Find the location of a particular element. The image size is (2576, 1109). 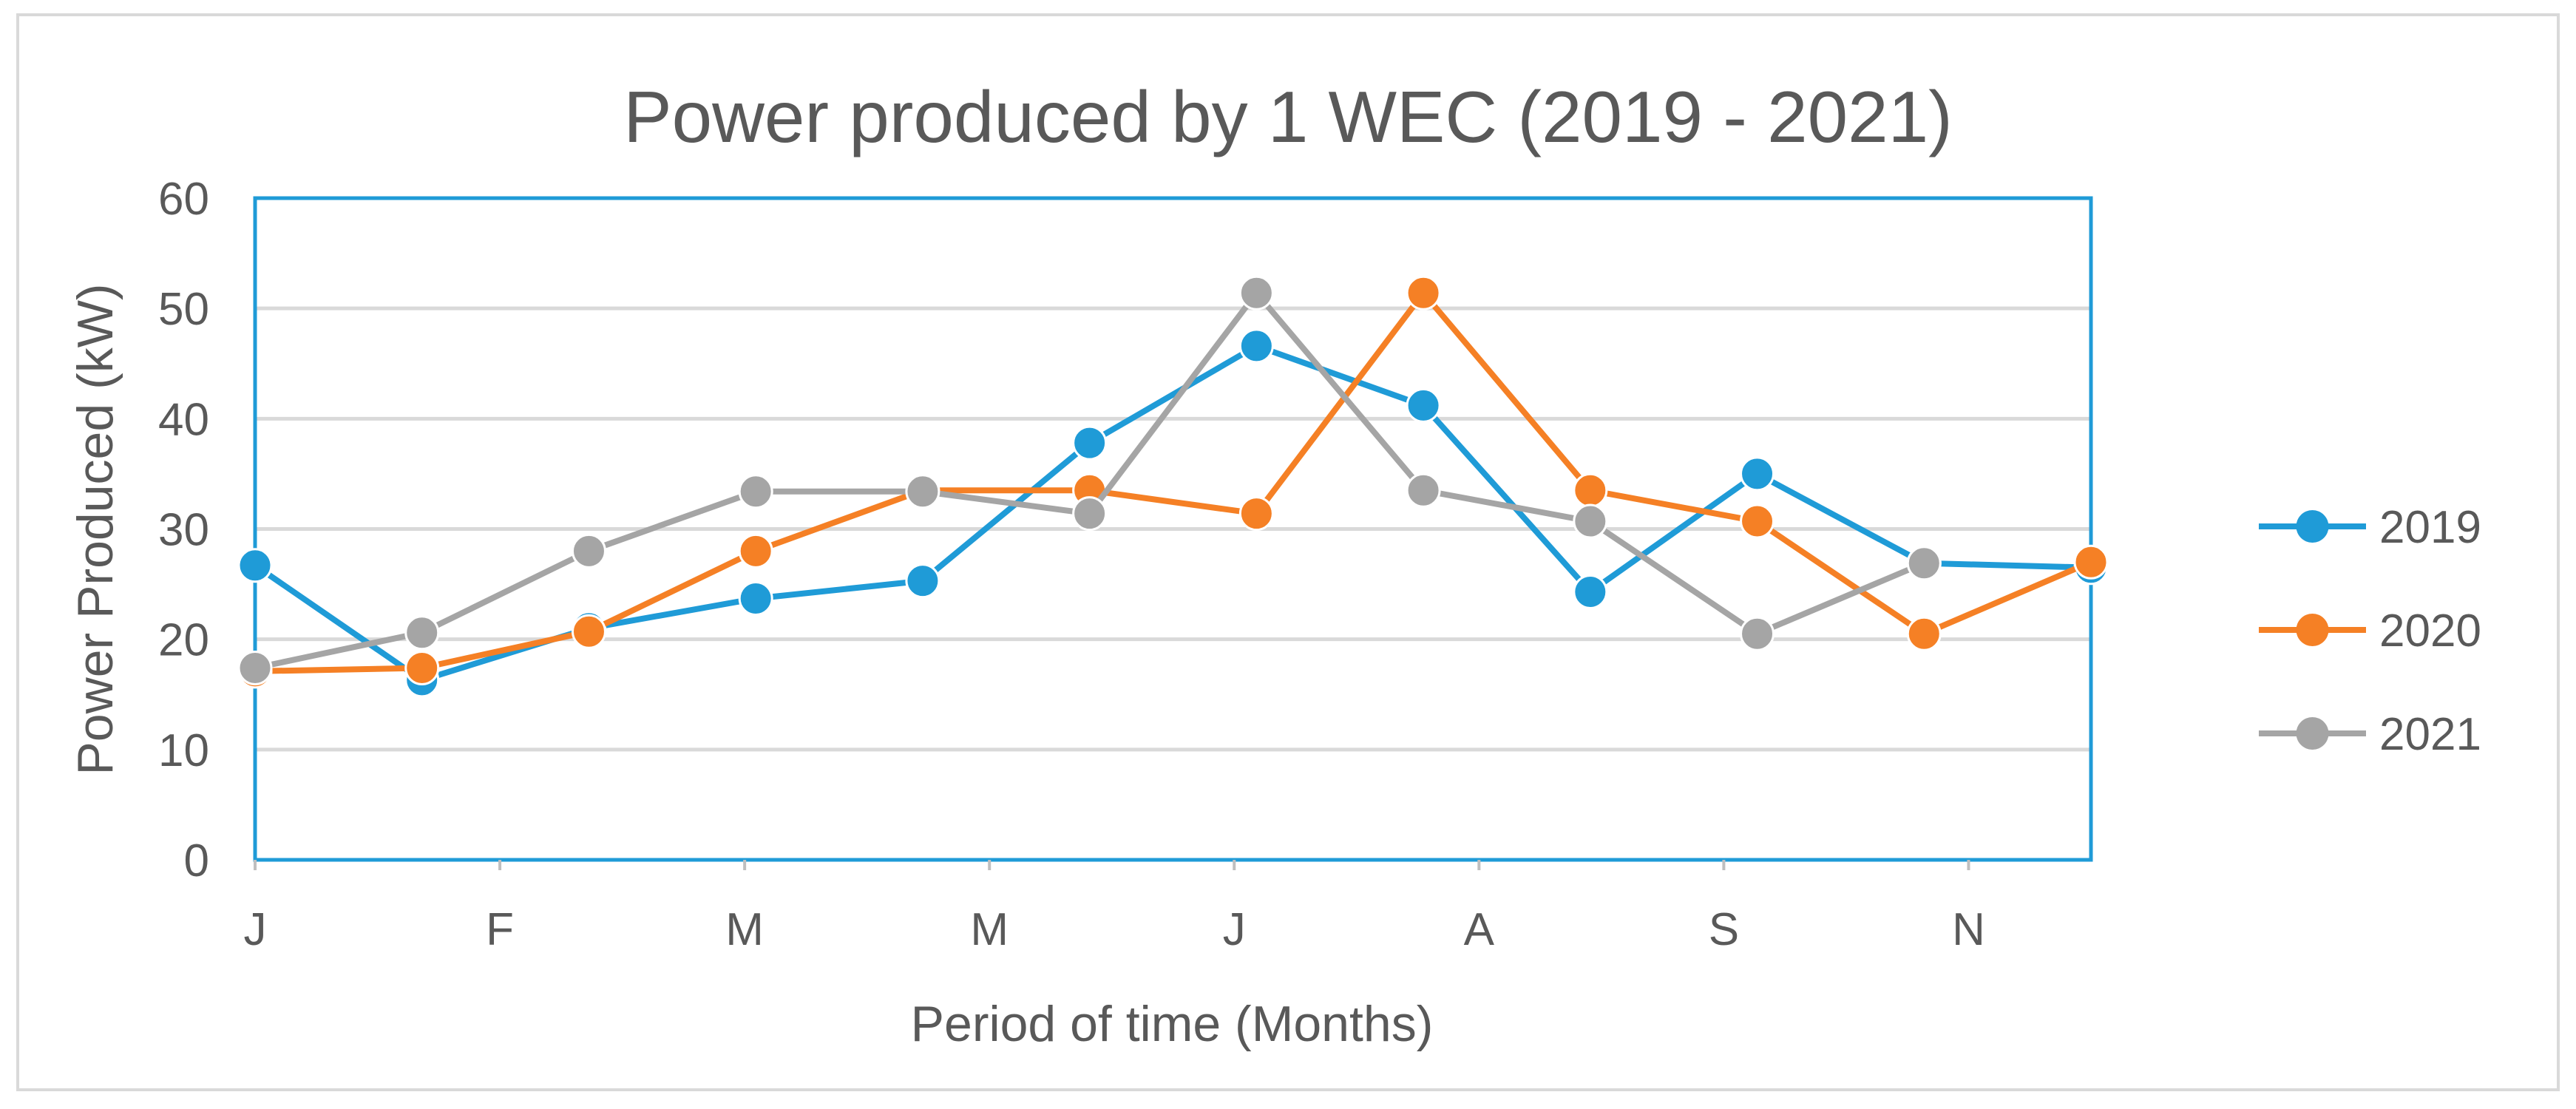

y-tick-label-40: 40 is located at coordinates (183, 419).